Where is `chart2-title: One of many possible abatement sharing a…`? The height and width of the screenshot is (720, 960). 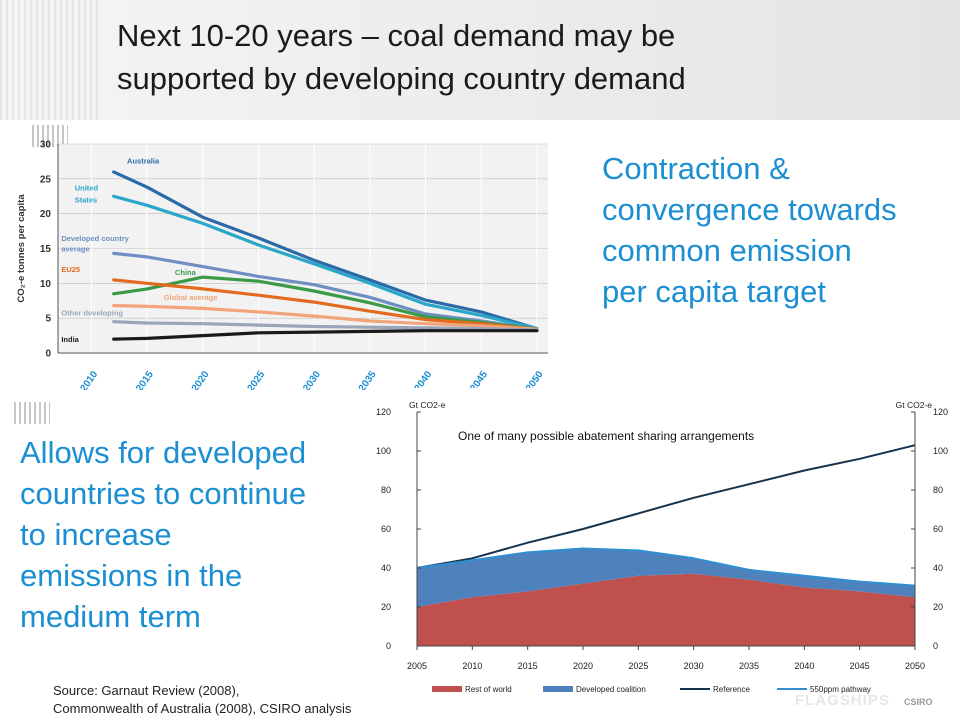
chart2-title: One of many possible abatement sharing a… is located at coordinates (606, 436).